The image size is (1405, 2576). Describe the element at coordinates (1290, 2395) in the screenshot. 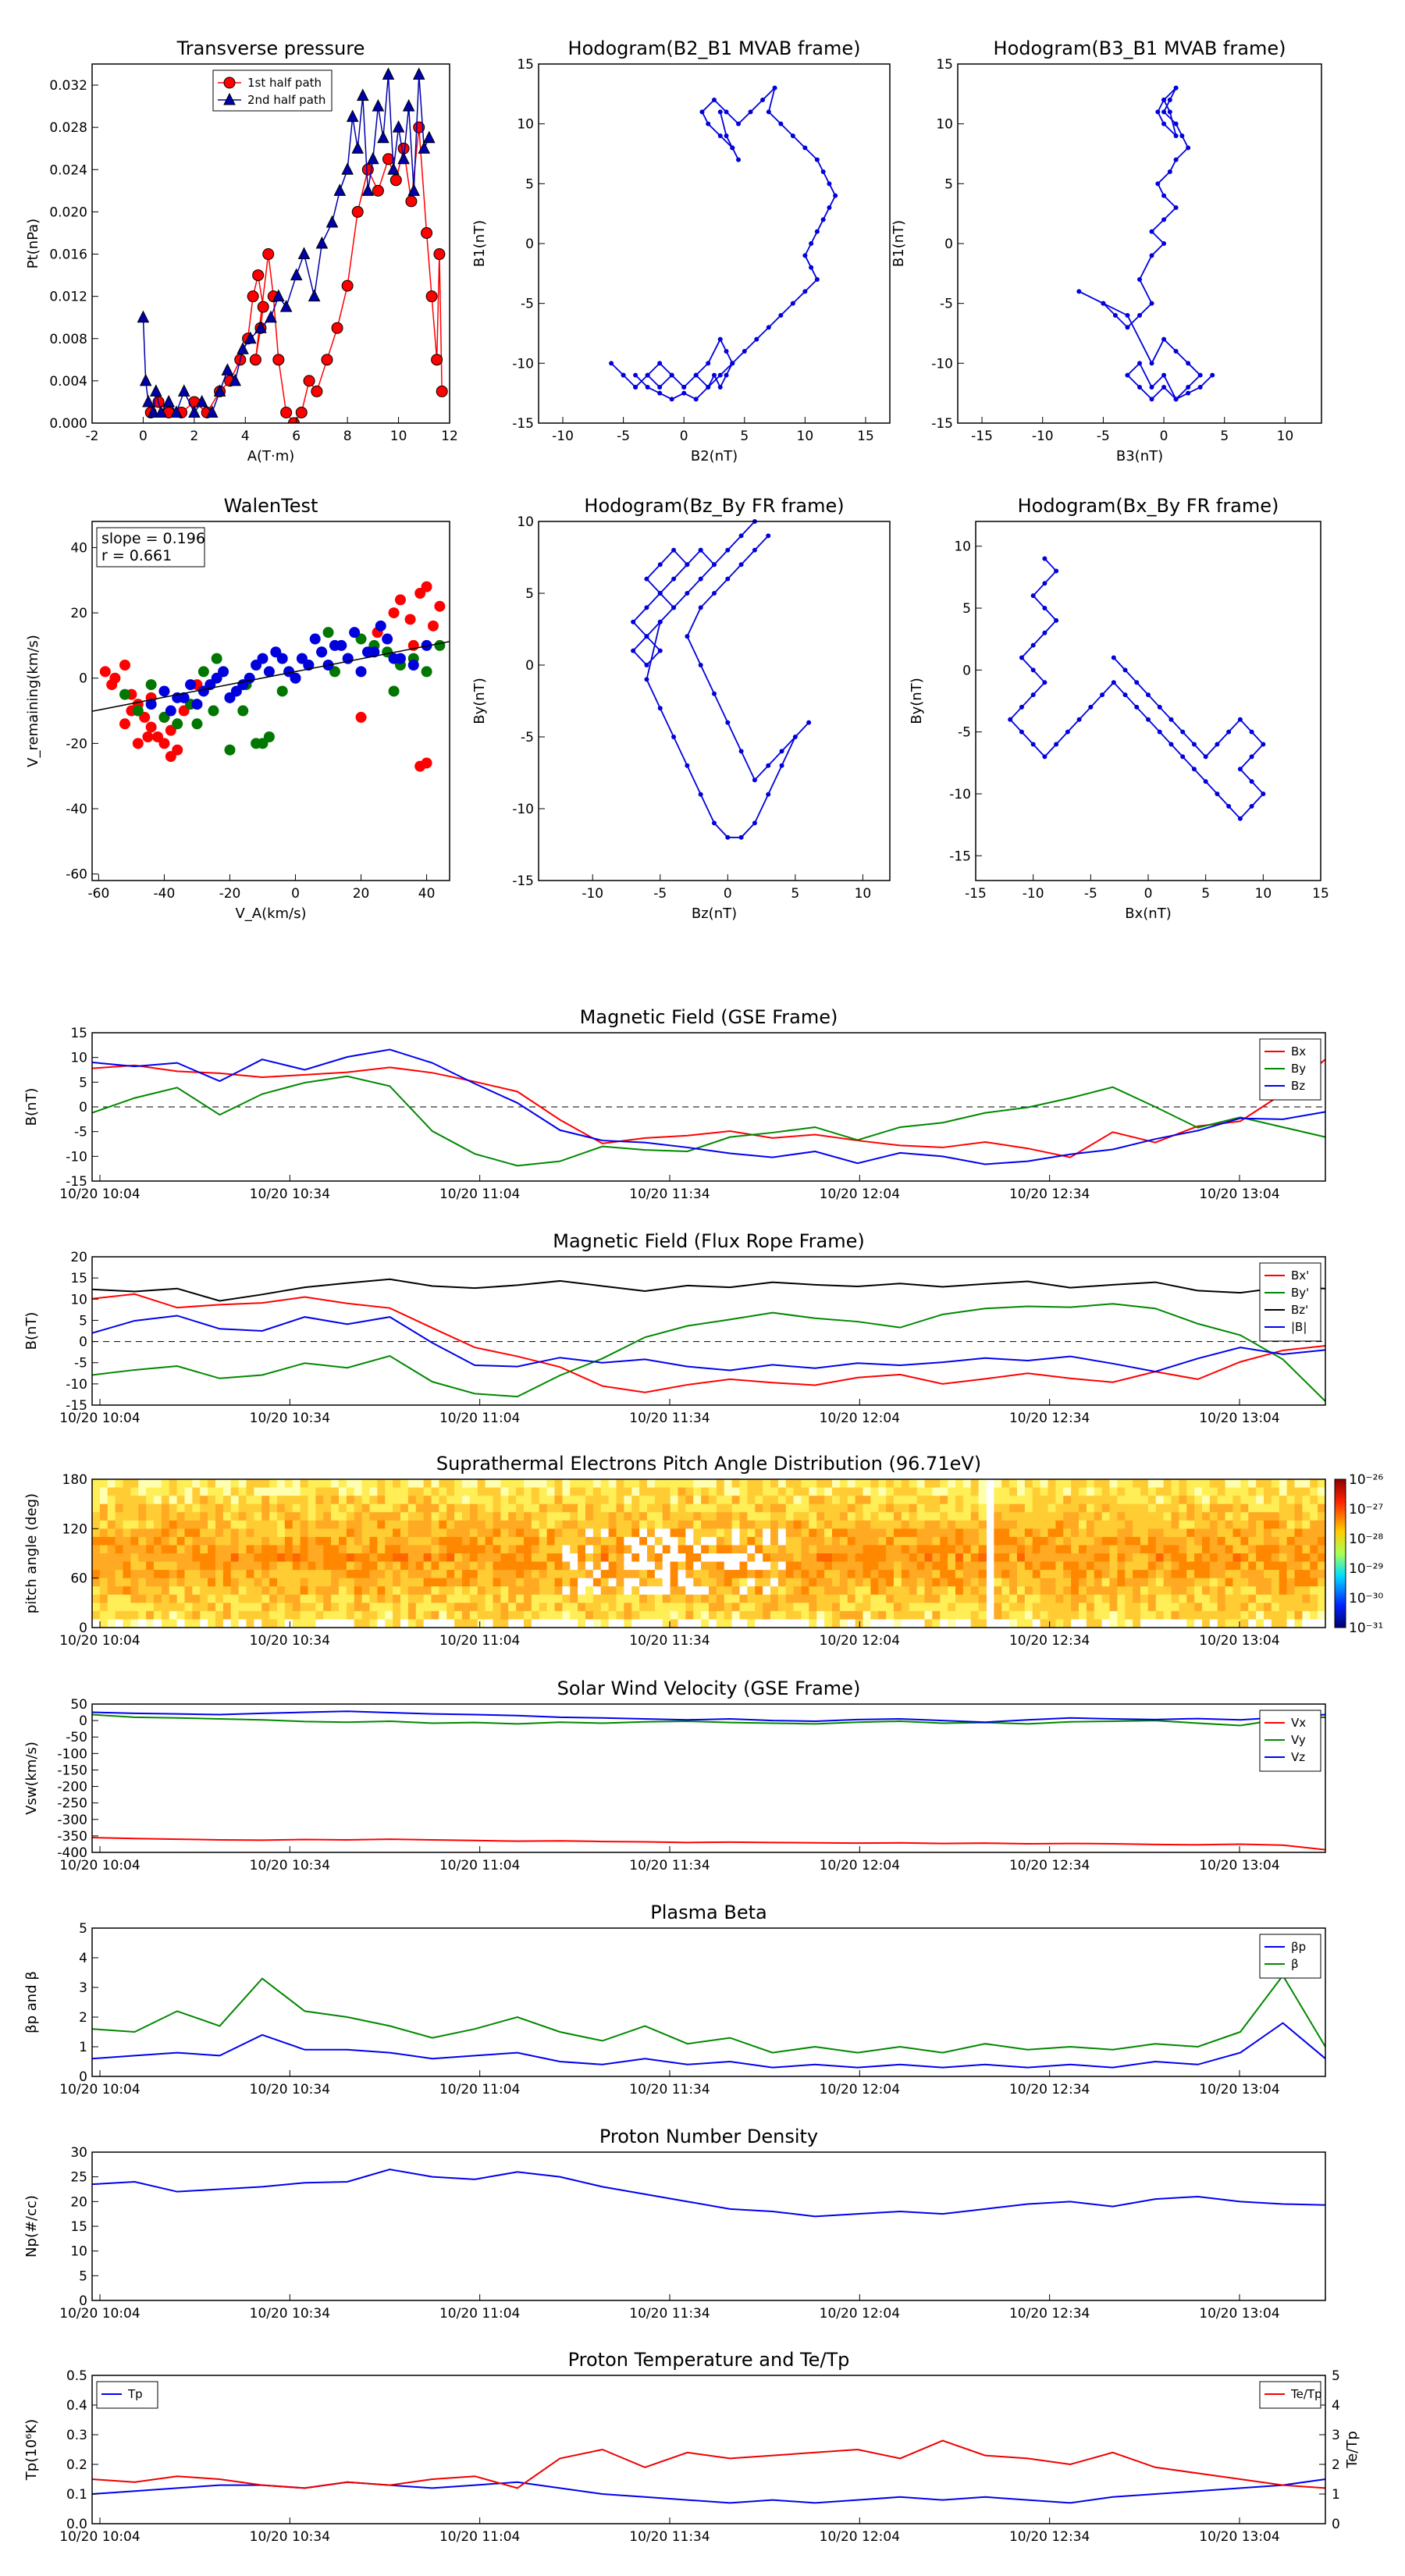

I see `legend` at that location.